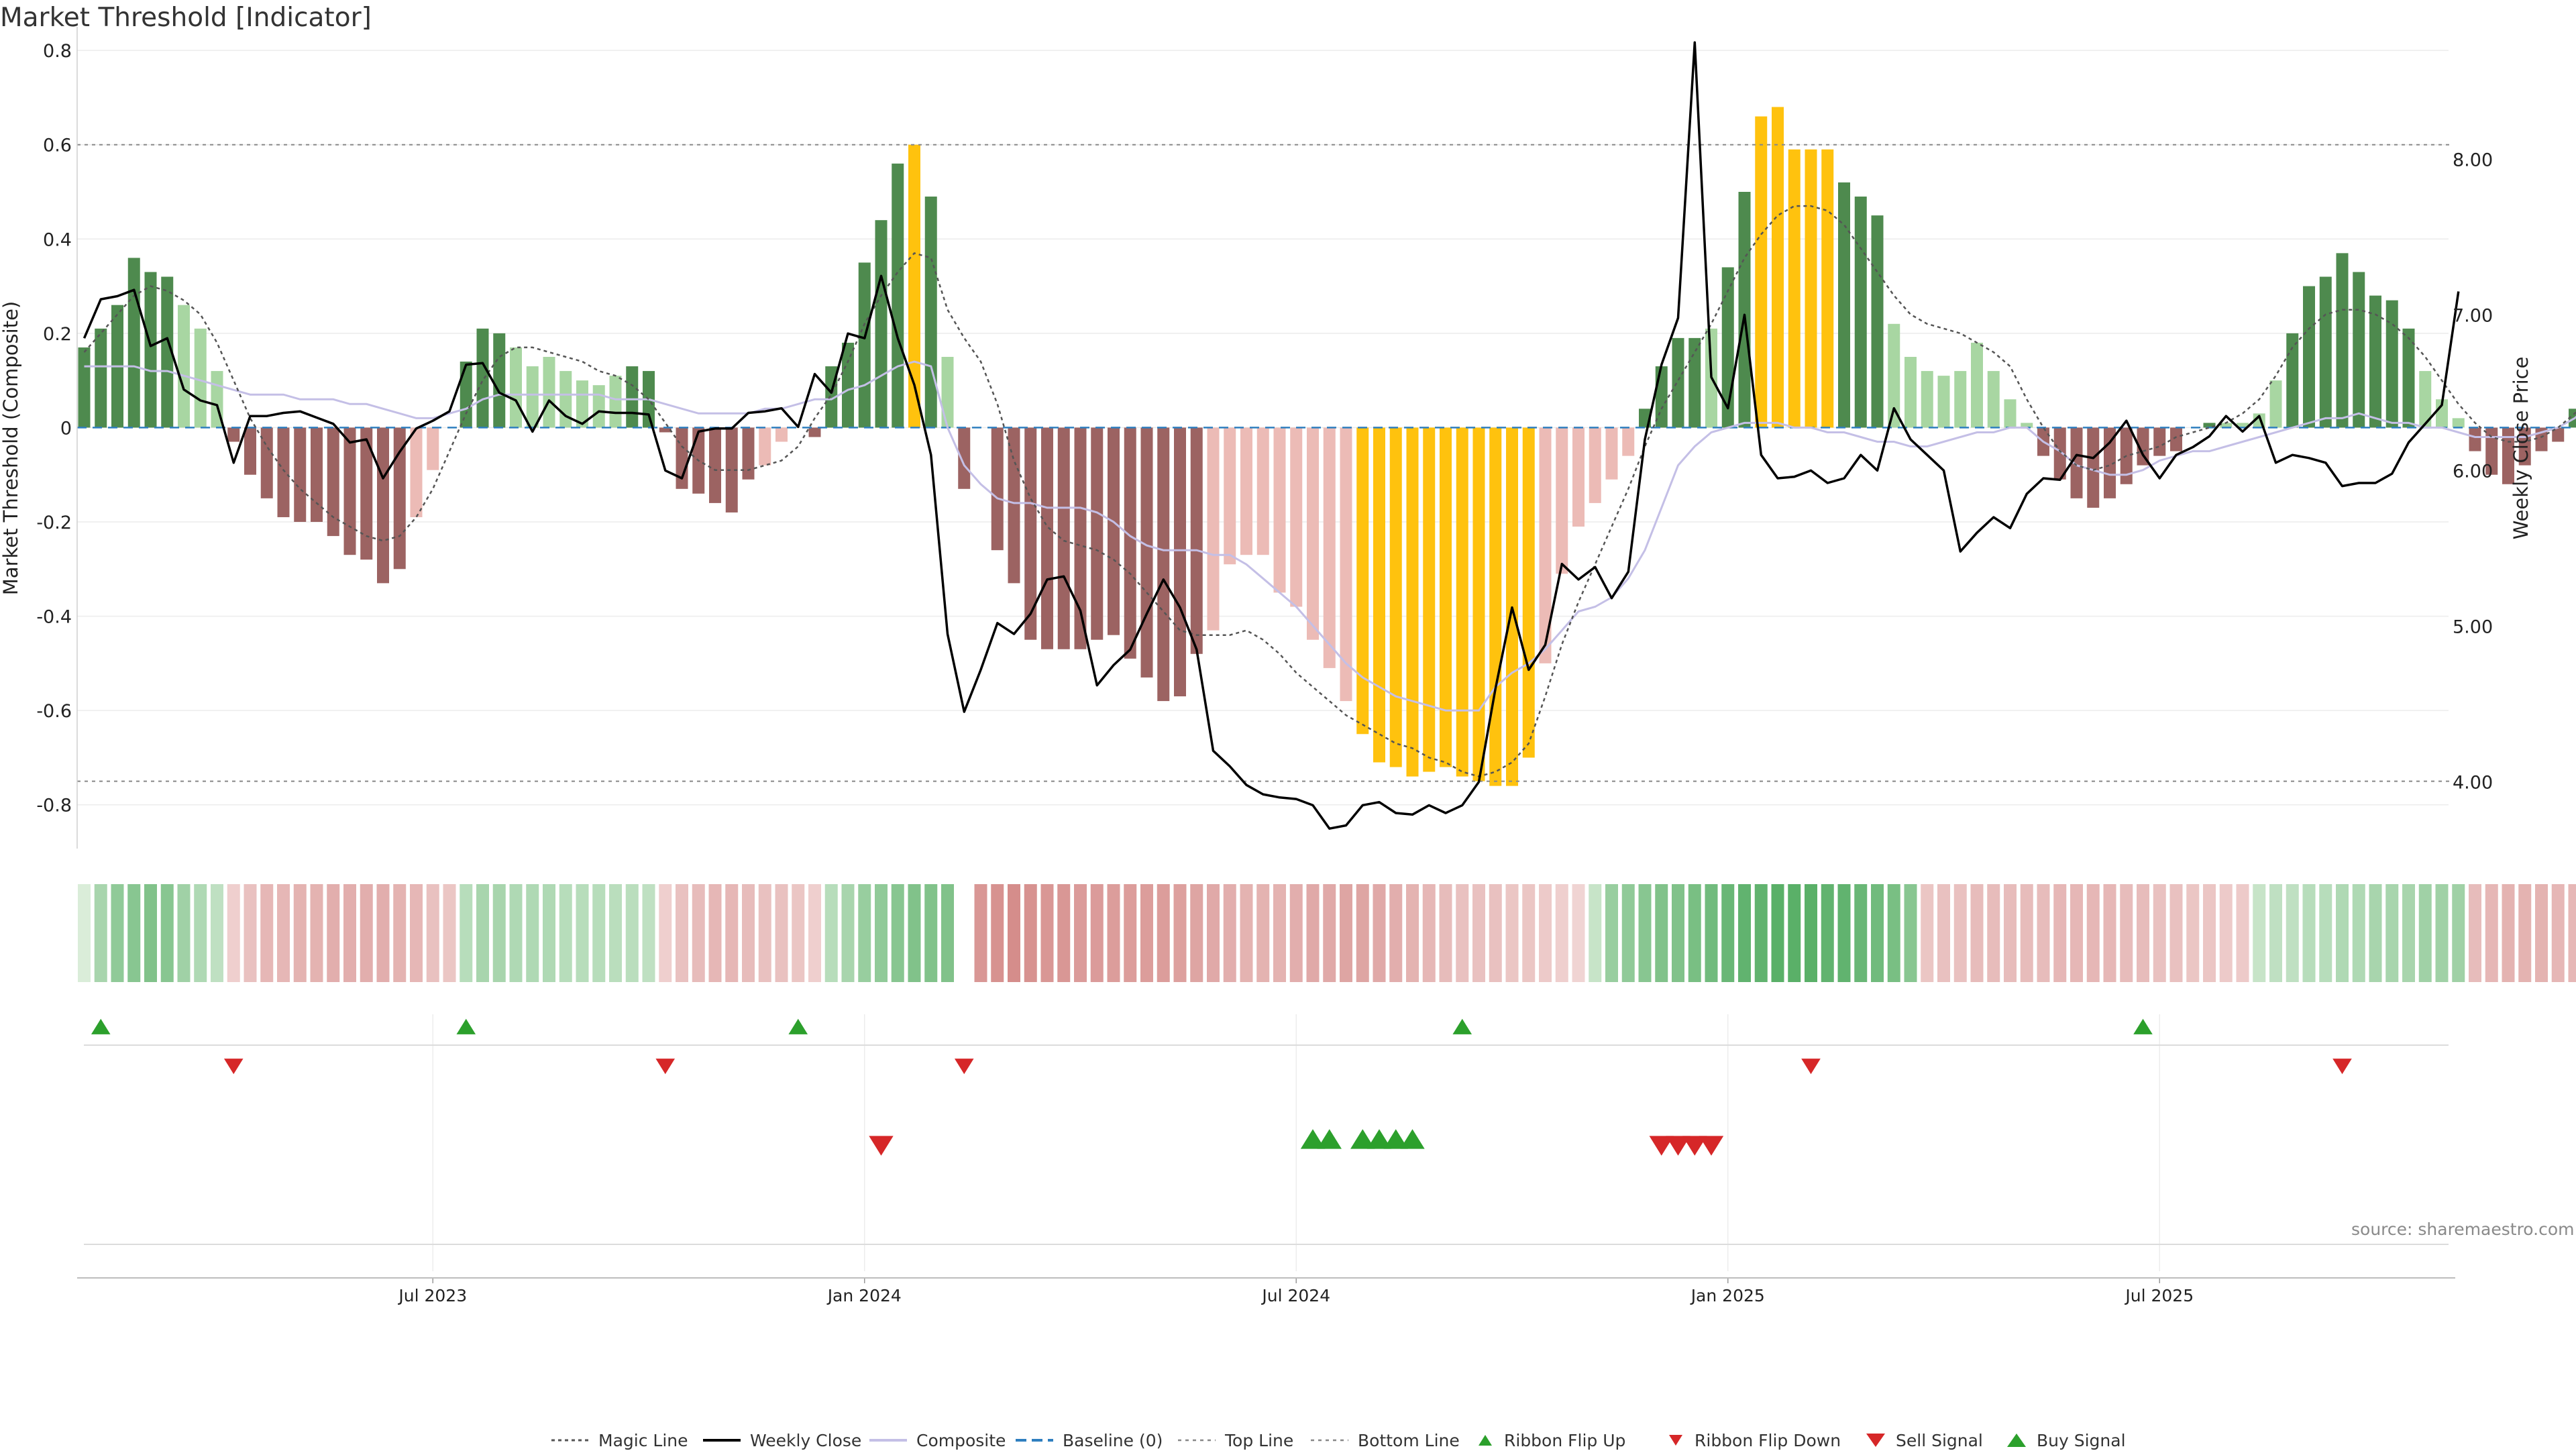 This screenshot has height=1455, width=2576. I want to click on ribbon-layer, so click(1327, 933).